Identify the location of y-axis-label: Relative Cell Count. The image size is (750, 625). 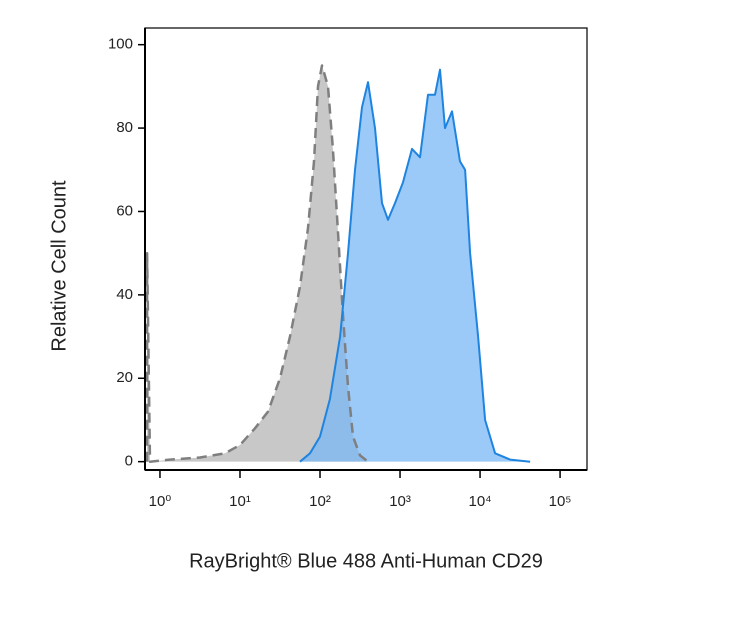
(59, 266).